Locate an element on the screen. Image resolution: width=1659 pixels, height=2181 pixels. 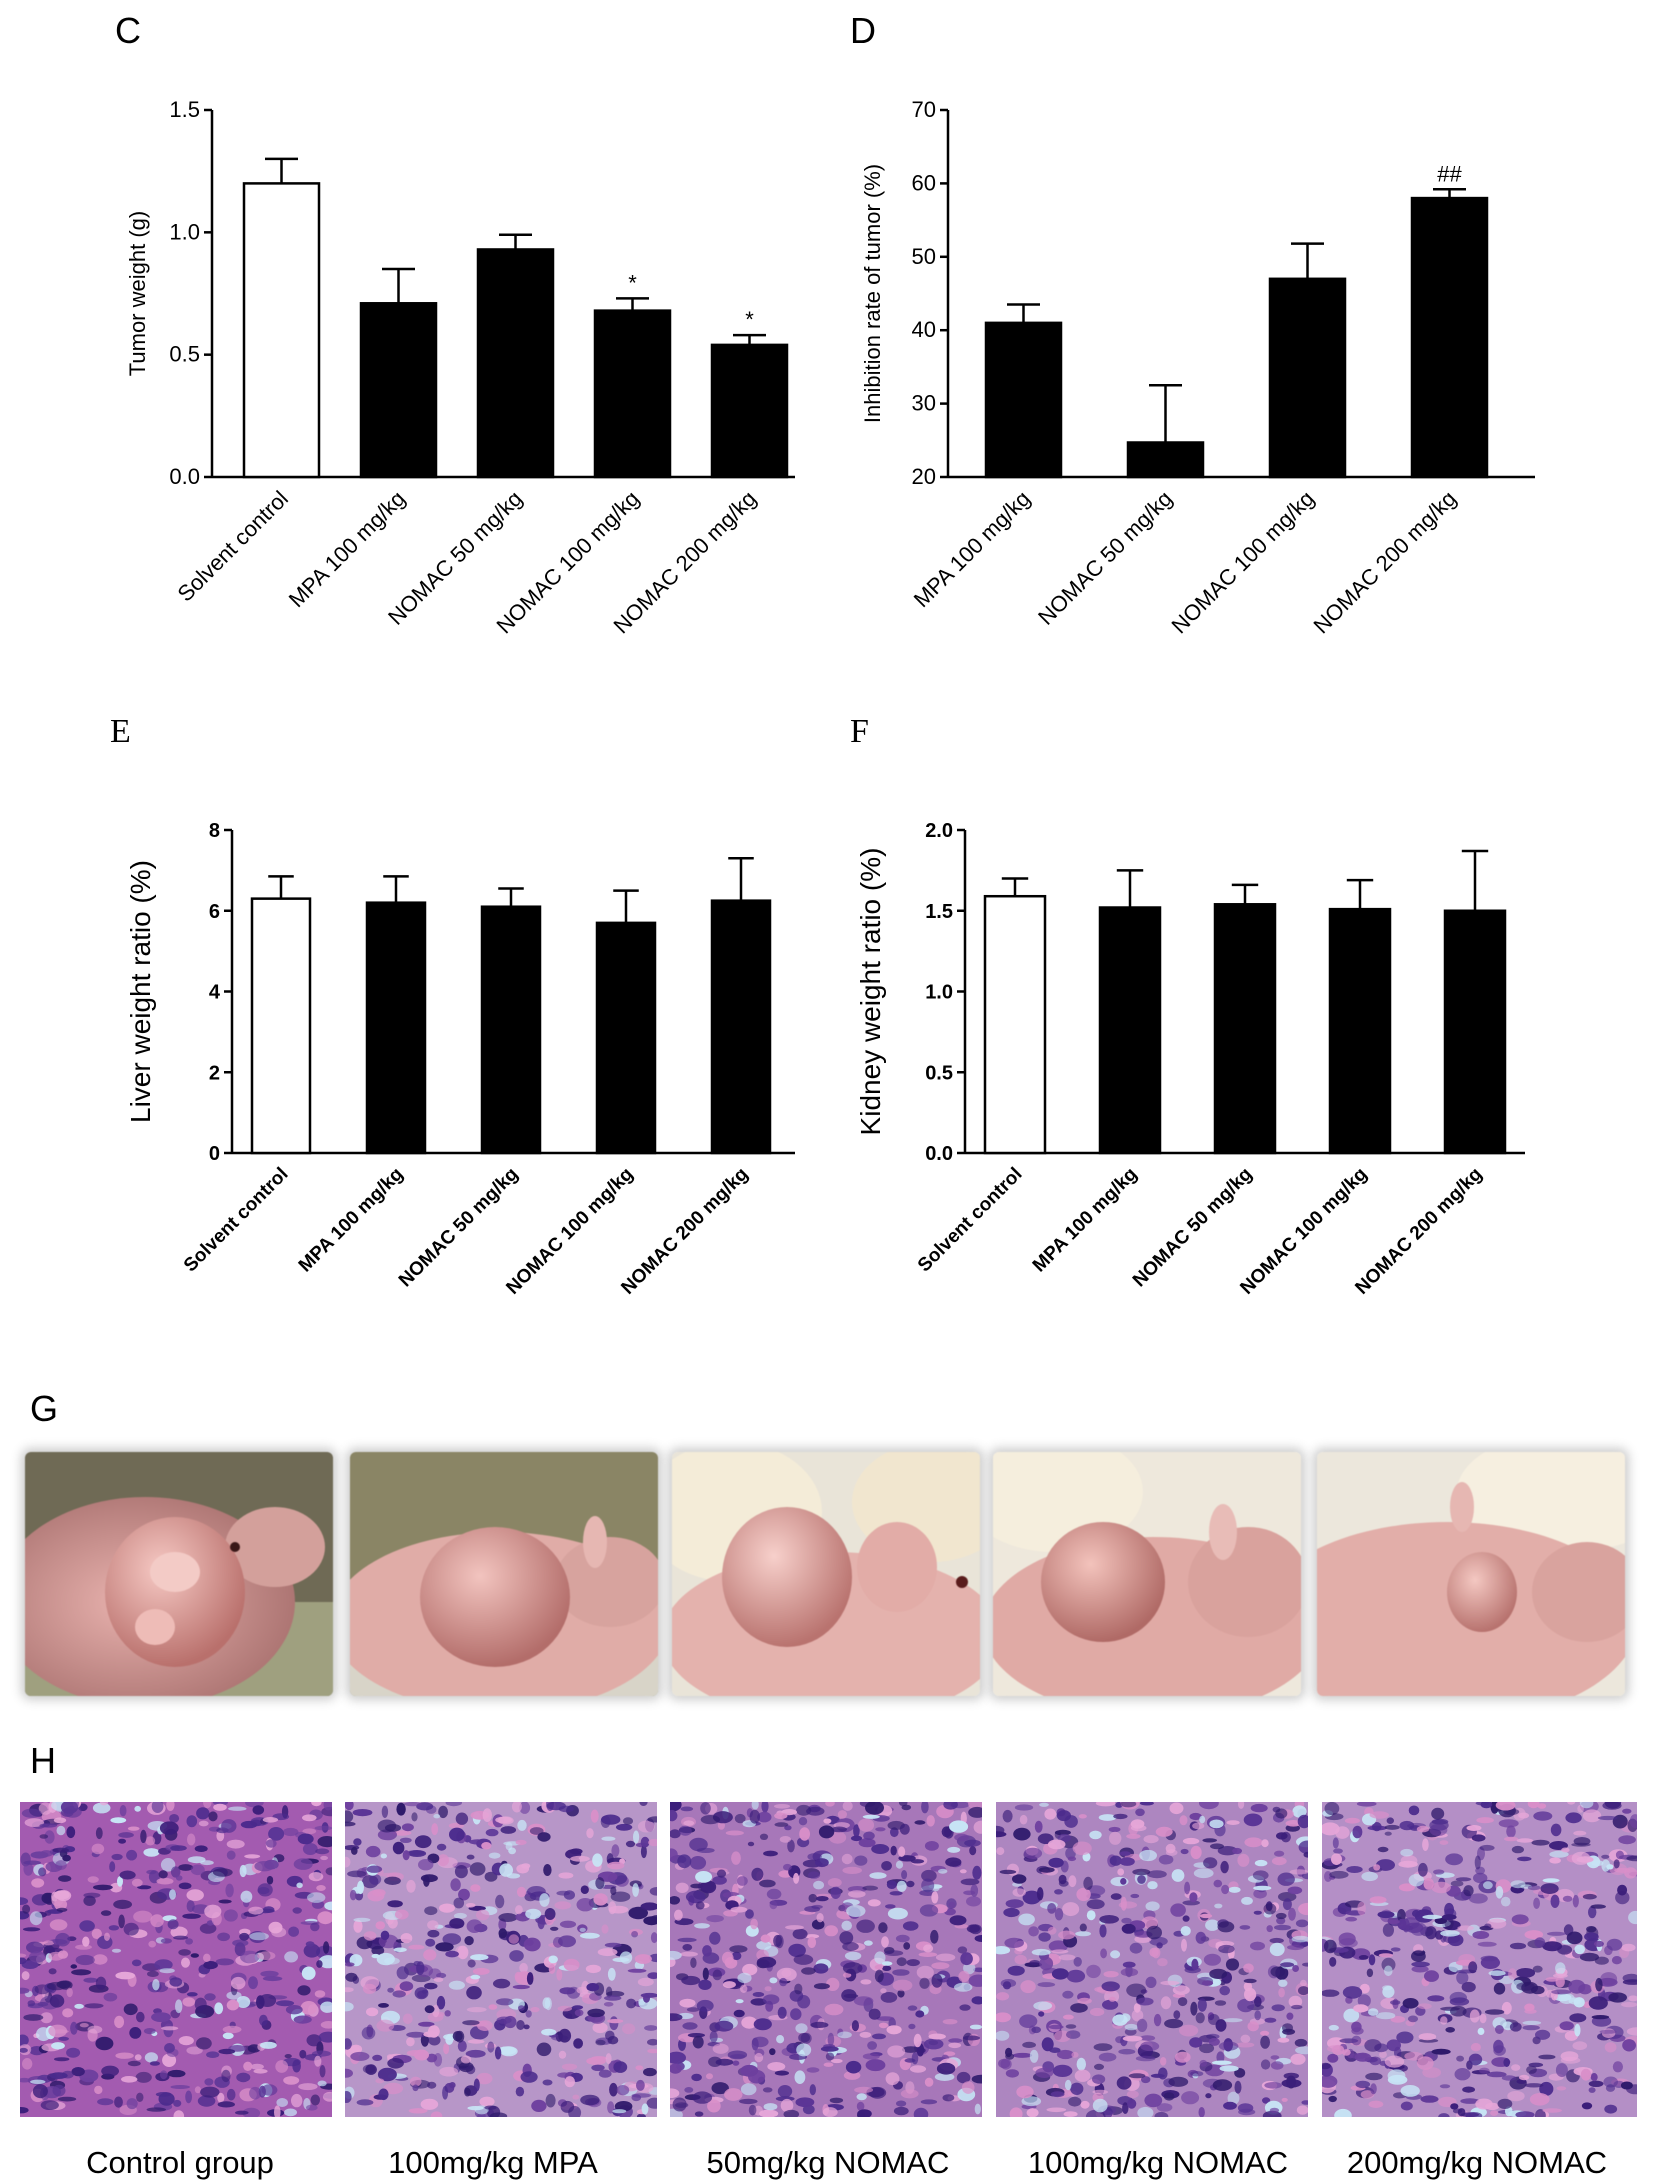
y-tick-label-d-3: 50 is located at coordinates (924, 256).